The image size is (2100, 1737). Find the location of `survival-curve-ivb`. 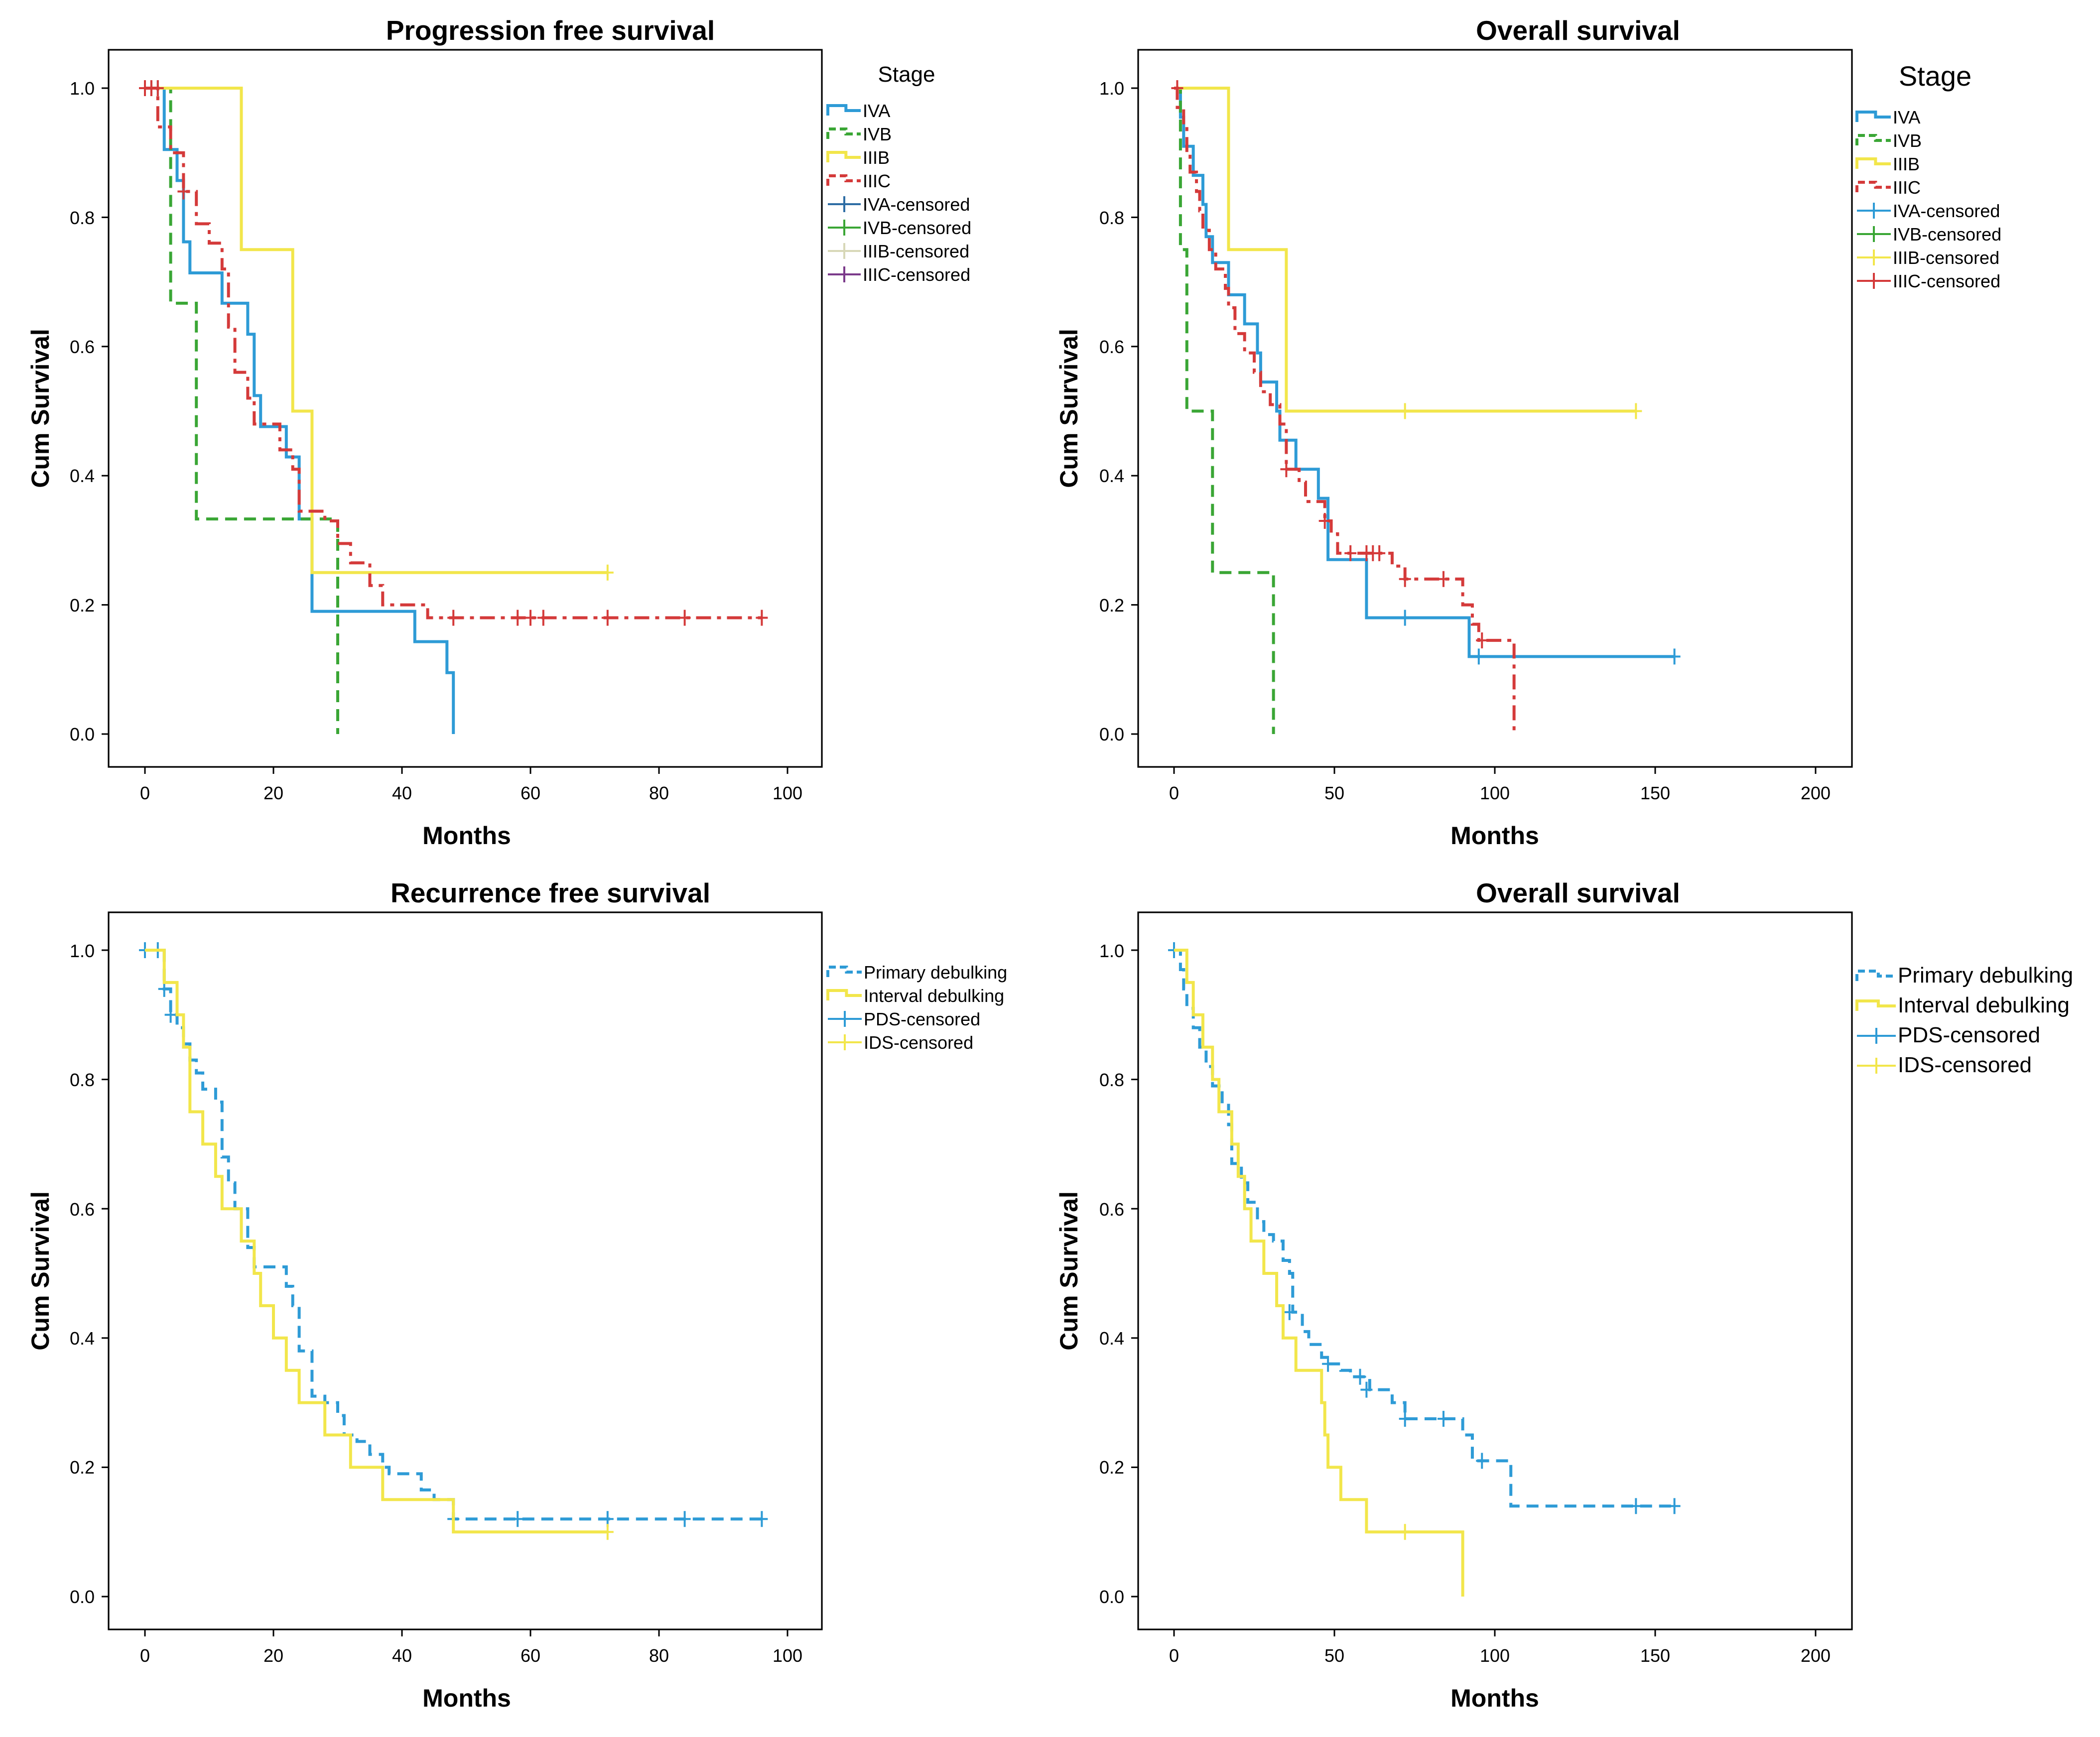

survival-curve-ivb is located at coordinates (1224, 410).